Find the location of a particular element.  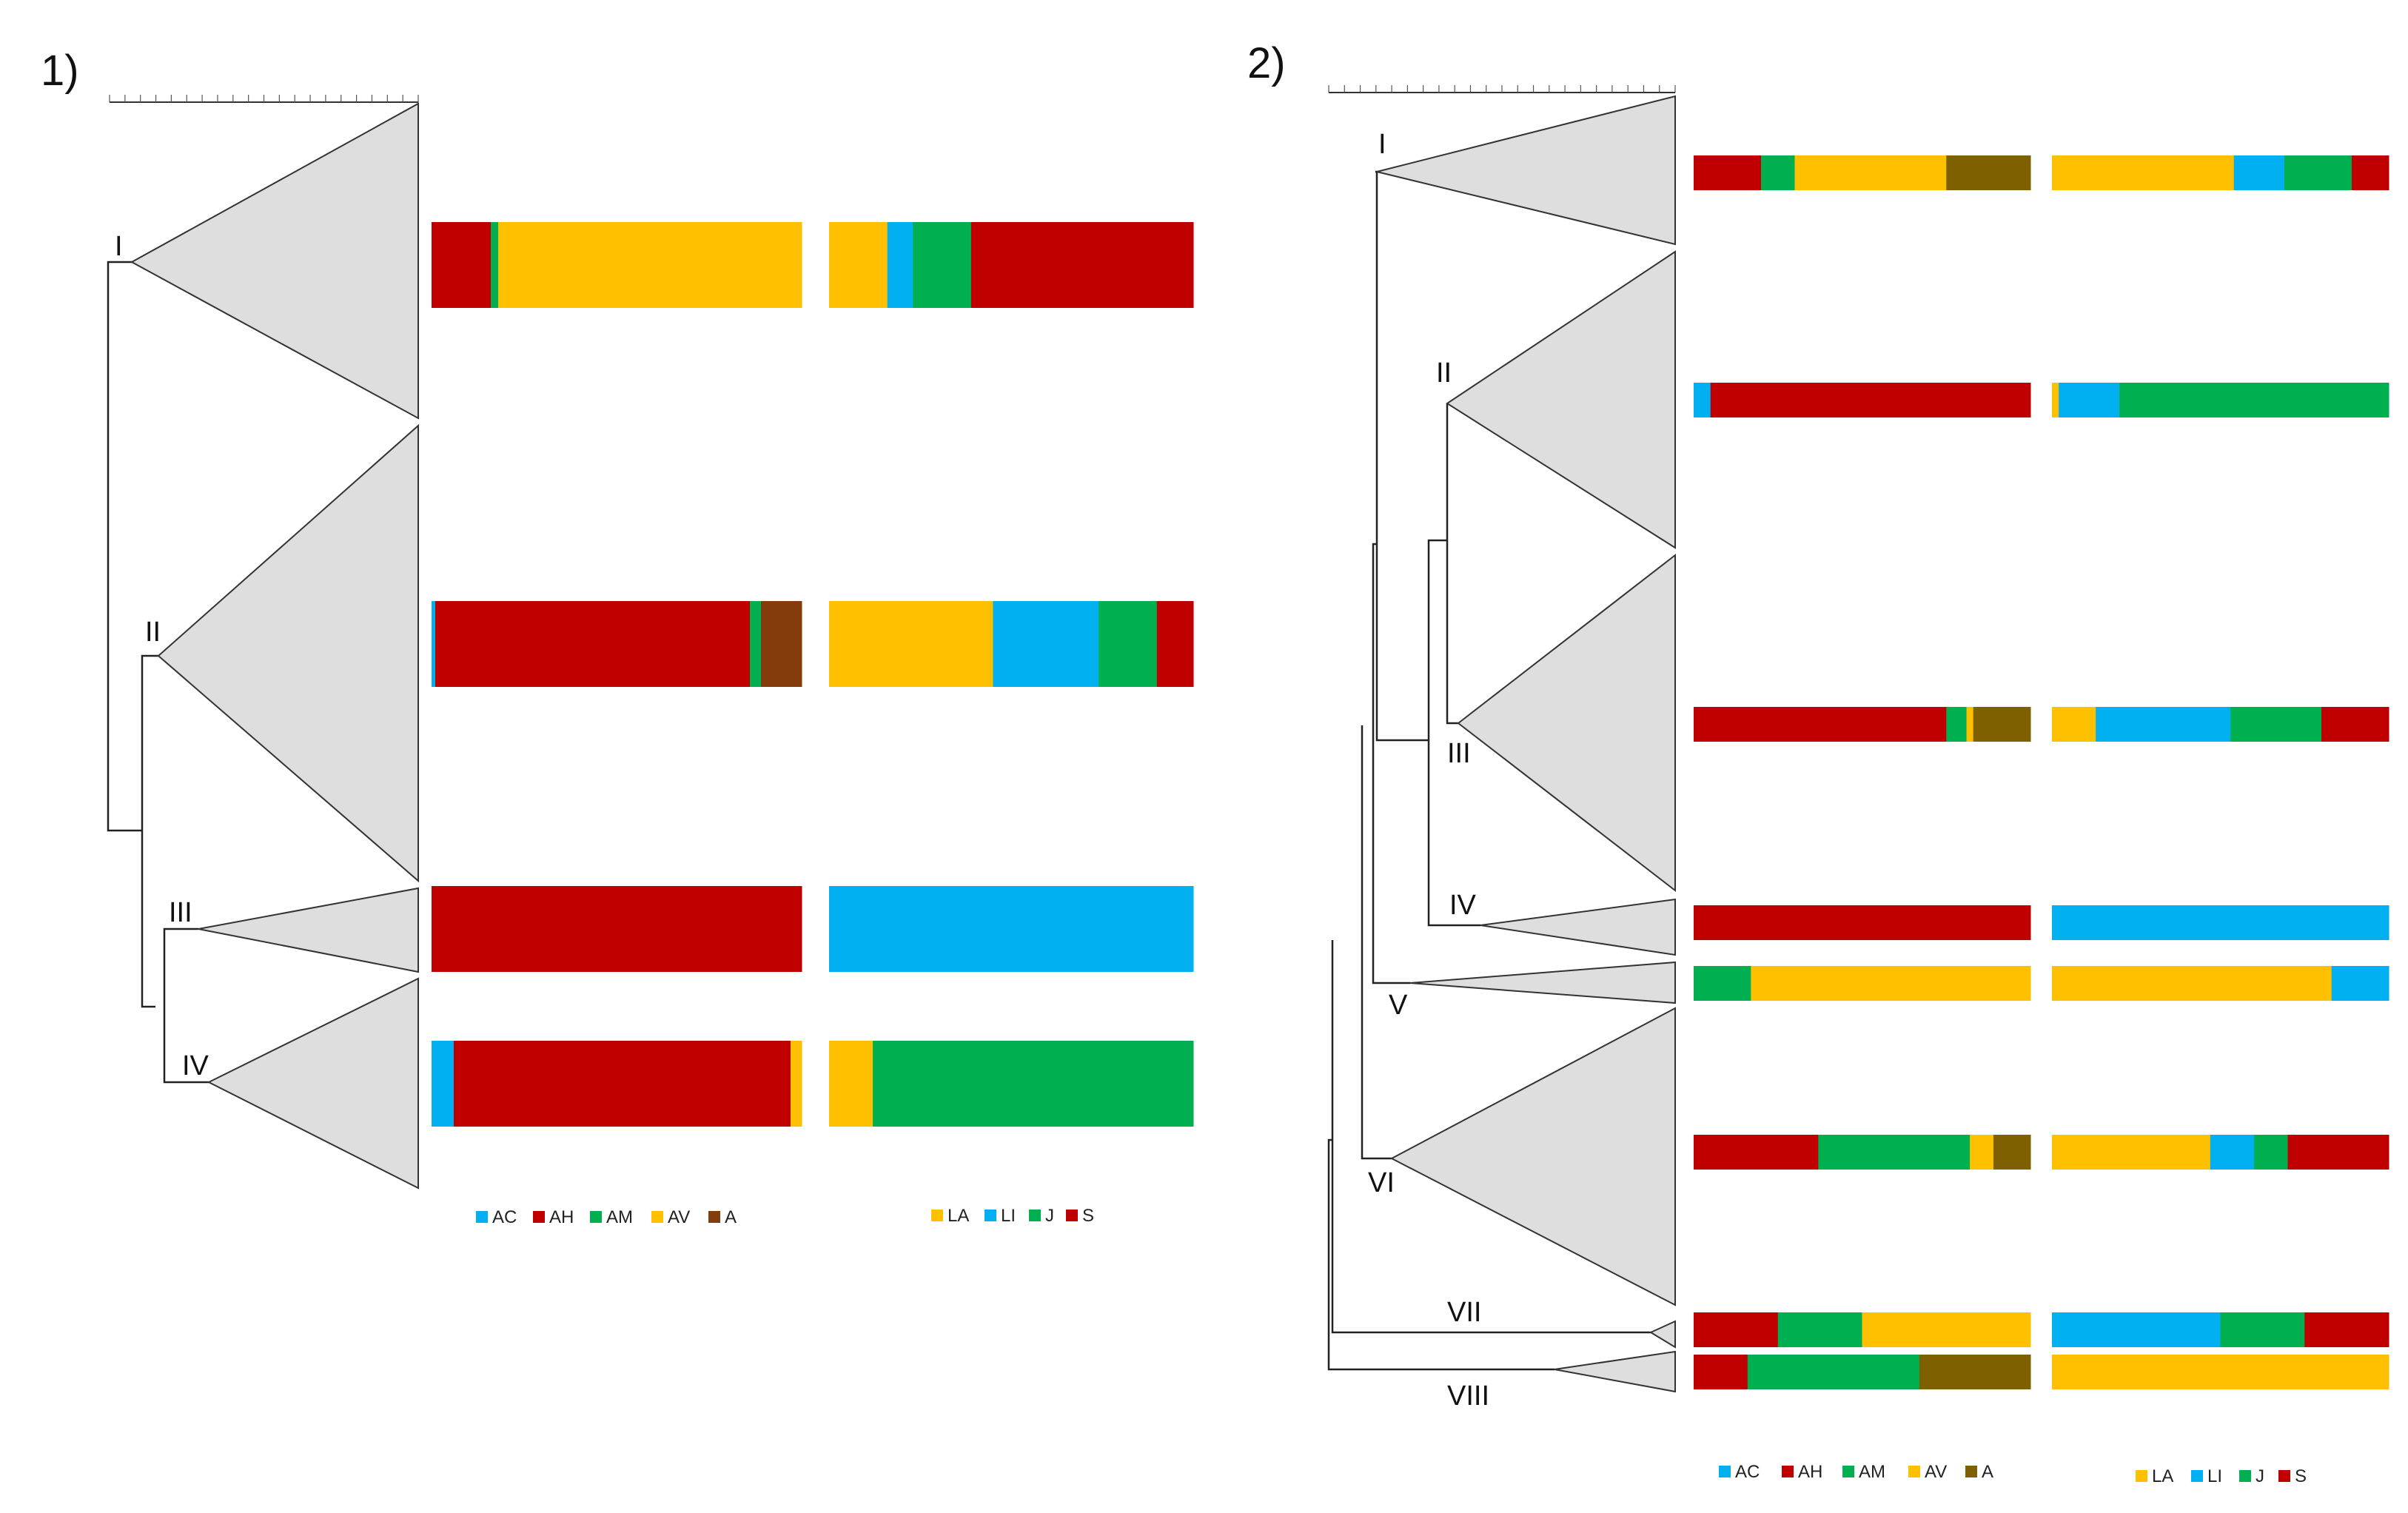

panel-1-scale-bar is located at coordinates (264, 99).